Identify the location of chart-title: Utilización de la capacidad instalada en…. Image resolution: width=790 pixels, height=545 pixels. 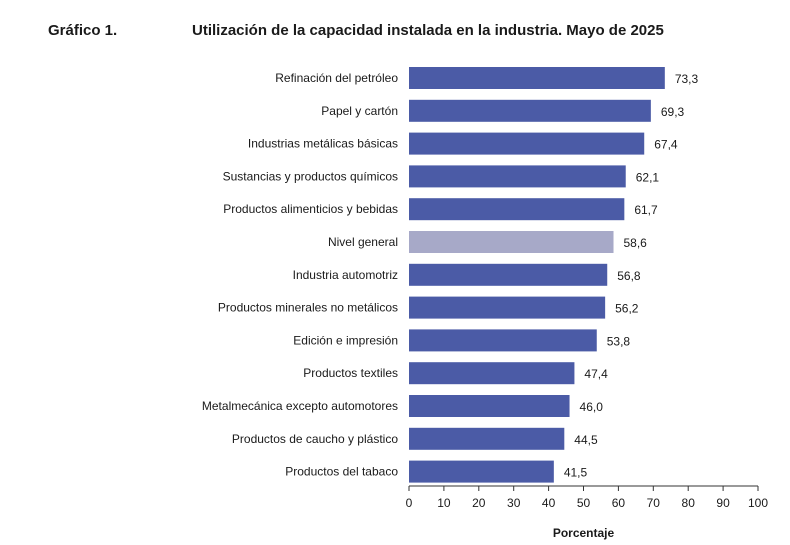
(428, 30).